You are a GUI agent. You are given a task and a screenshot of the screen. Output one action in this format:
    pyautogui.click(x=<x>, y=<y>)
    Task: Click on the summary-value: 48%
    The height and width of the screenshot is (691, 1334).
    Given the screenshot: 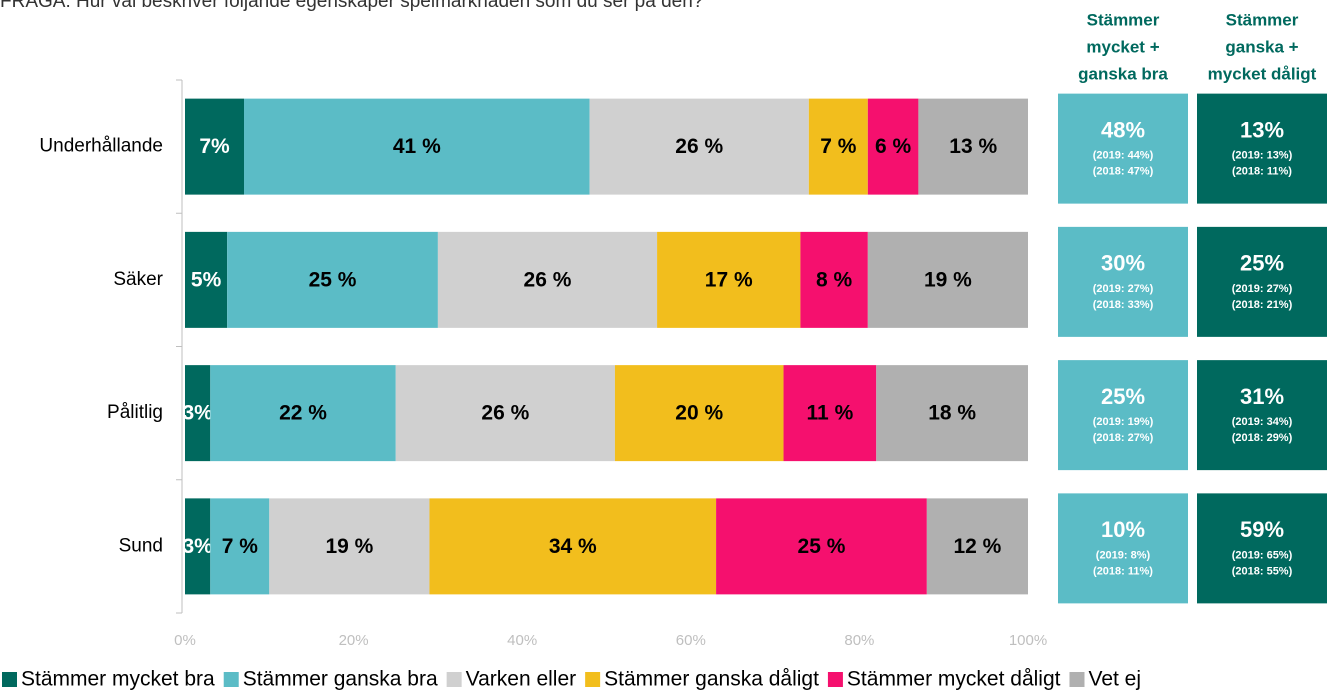 What is the action you would take?
    pyautogui.click(x=1123, y=129)
    